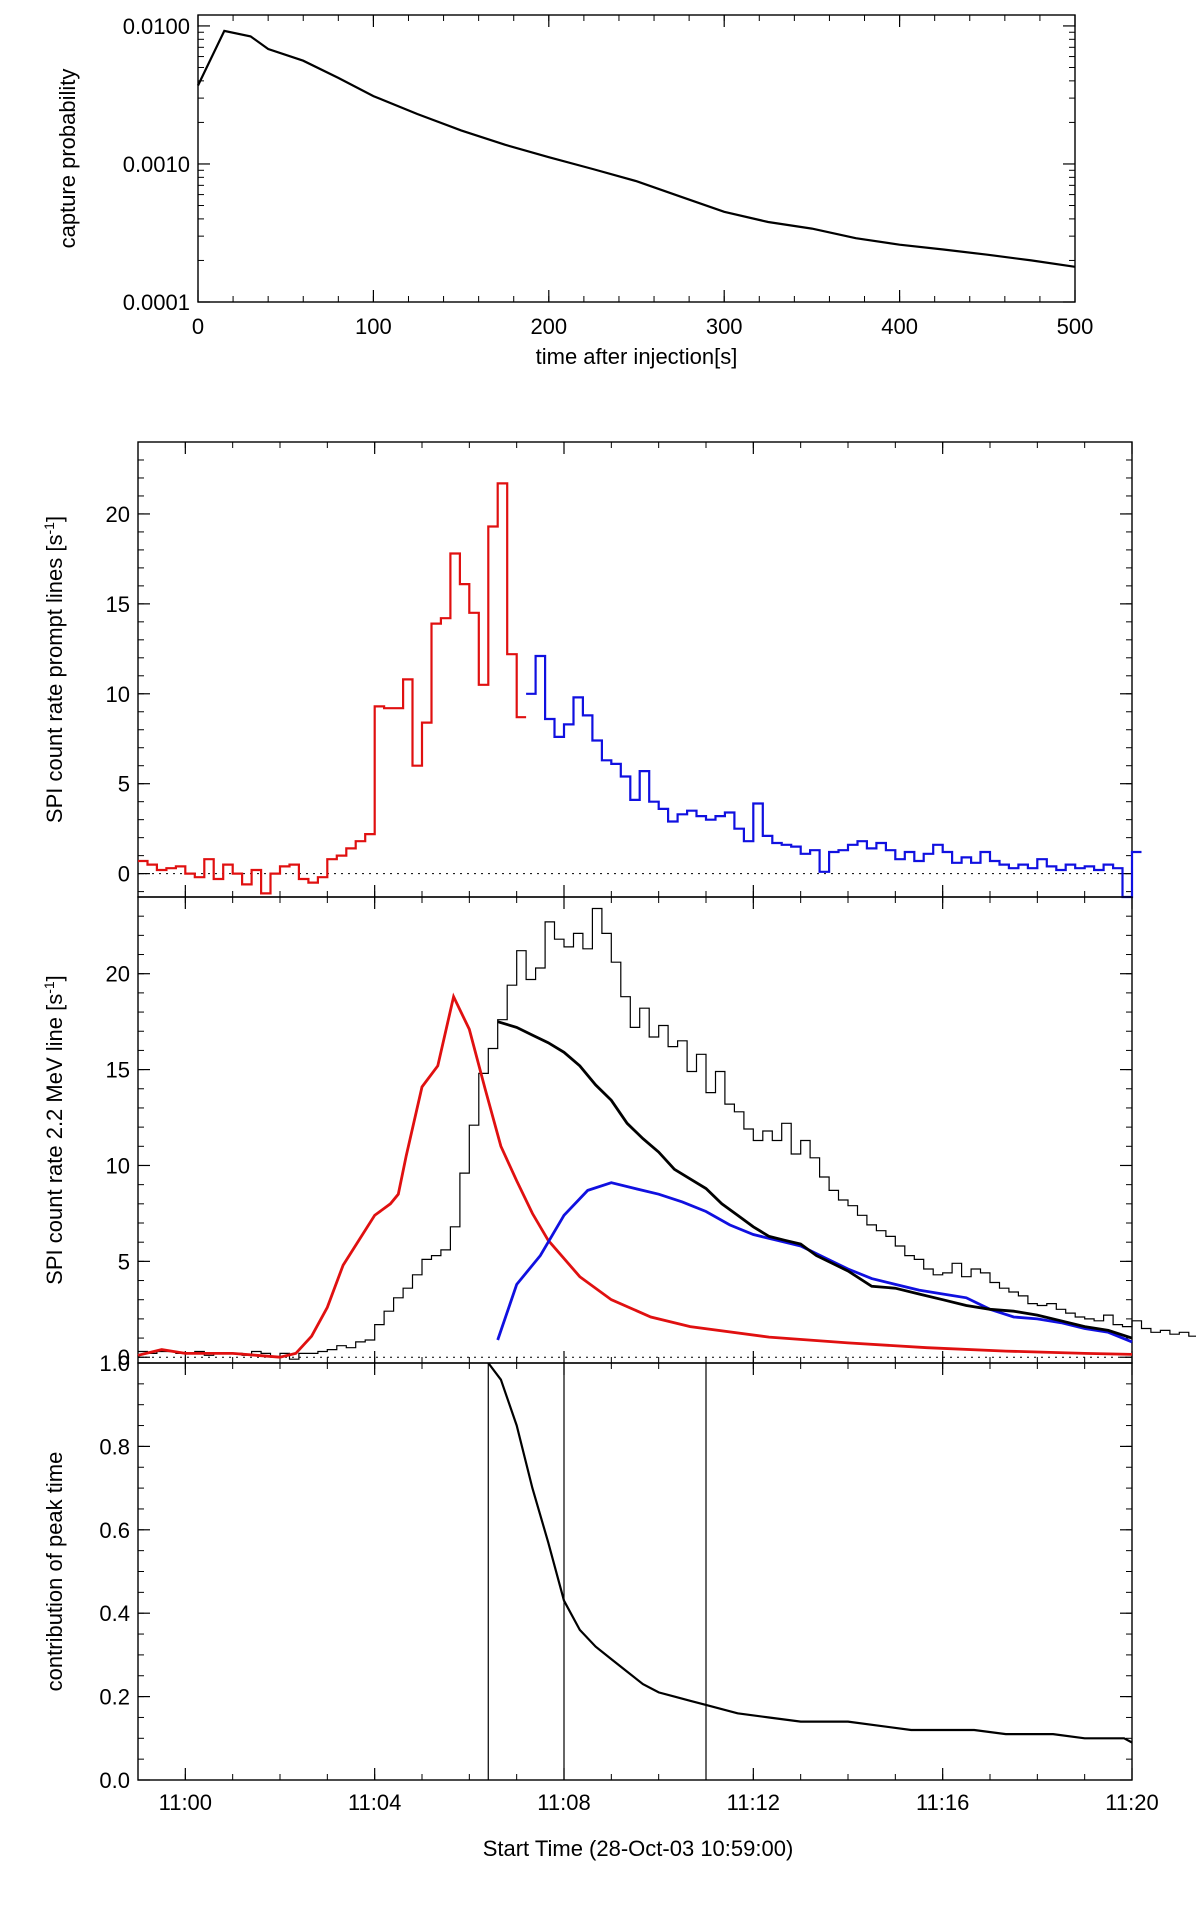 The image size is (1196, 1930). I want to click on prompt-y-axis-label: SPI count rate prompt lines [s-1], so click(54, 669).